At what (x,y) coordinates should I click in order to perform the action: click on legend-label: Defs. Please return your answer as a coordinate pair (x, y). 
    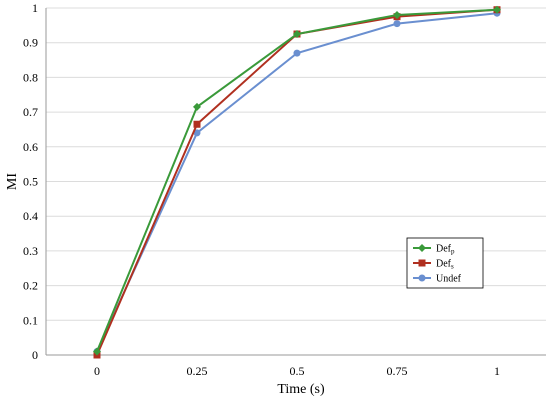
    Looking at the image, I should click on (445, 265).